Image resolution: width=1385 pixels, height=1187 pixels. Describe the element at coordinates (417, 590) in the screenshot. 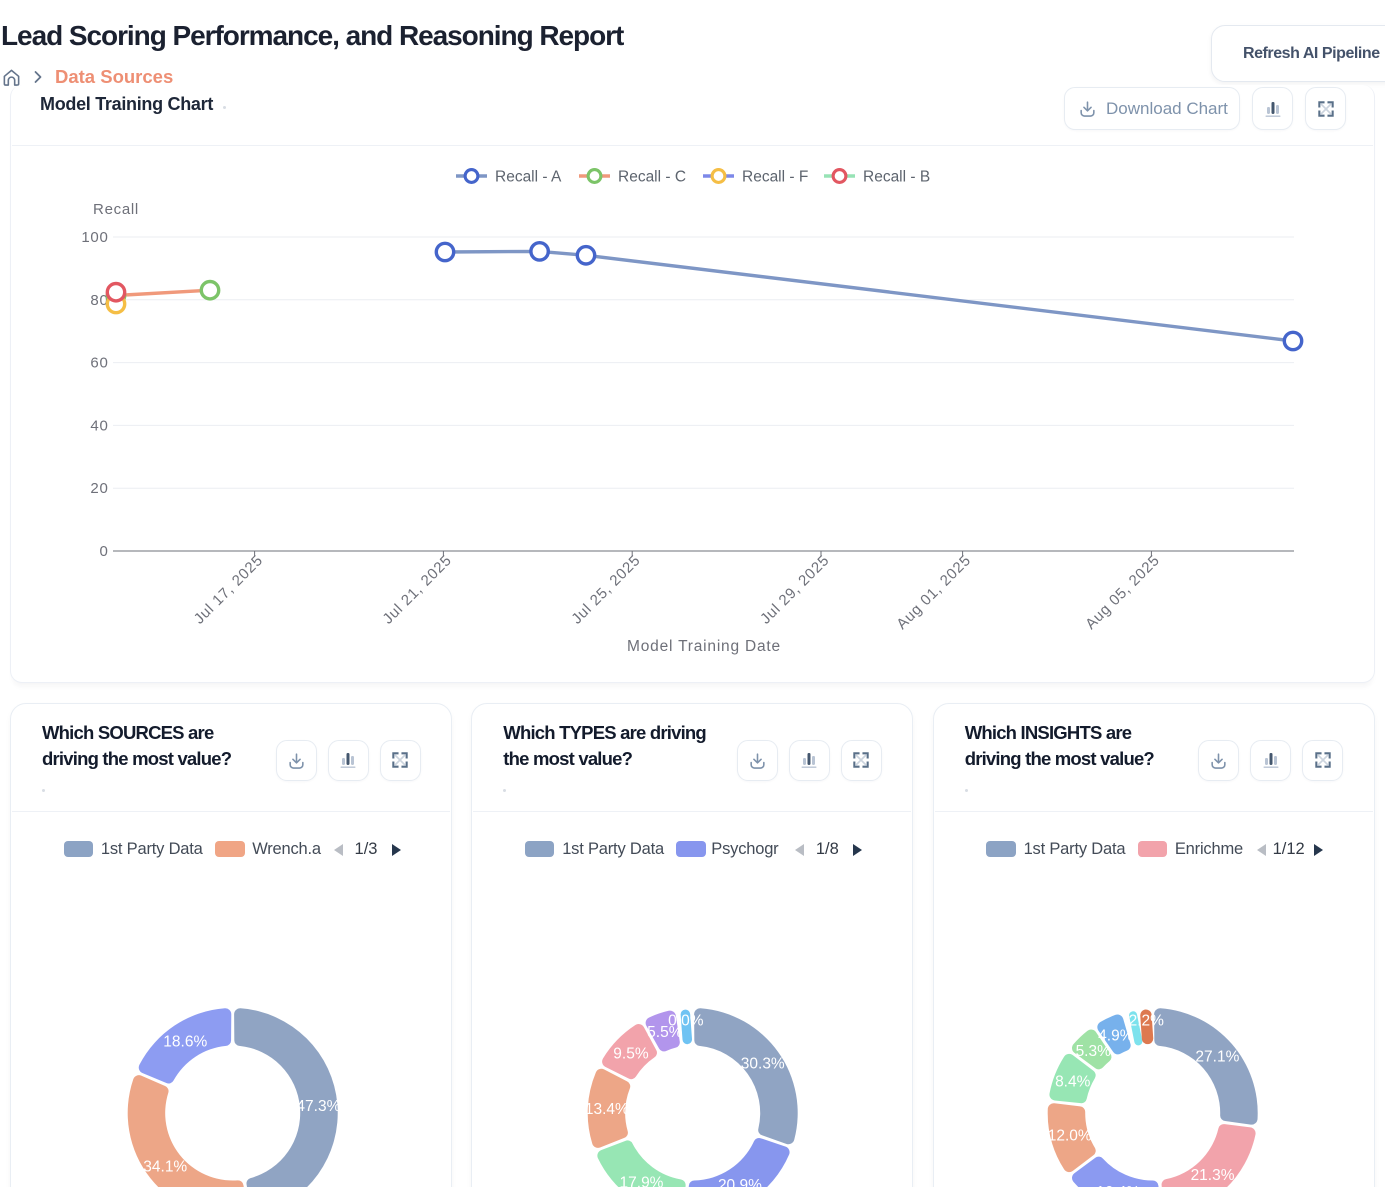

I see `svg-text: Jul 21, 2025` at that location.